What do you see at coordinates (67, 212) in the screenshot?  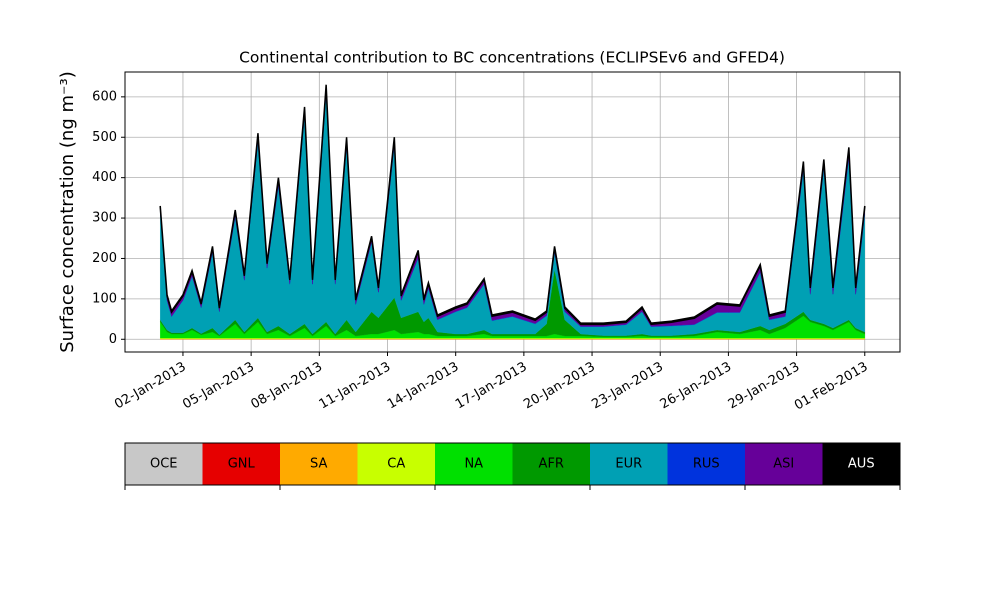 I see `y-axis-label: Surface concentration (ng m⁻³)` at bounding box center [67, 212].